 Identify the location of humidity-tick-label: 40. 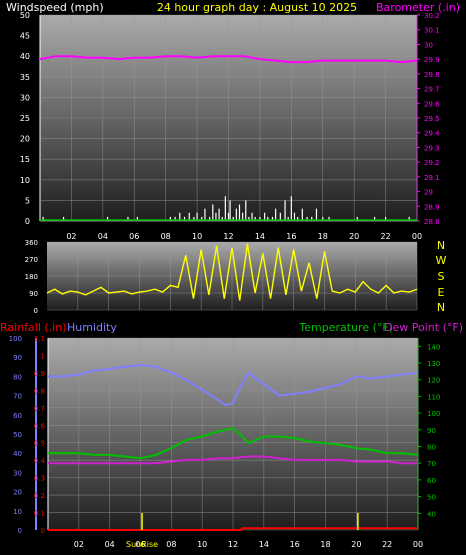
(17, 454).